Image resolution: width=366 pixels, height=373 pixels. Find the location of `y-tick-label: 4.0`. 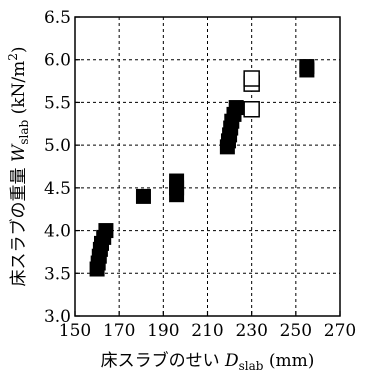

y-tick-label: 4.0 is located at coordinates (57, 232).